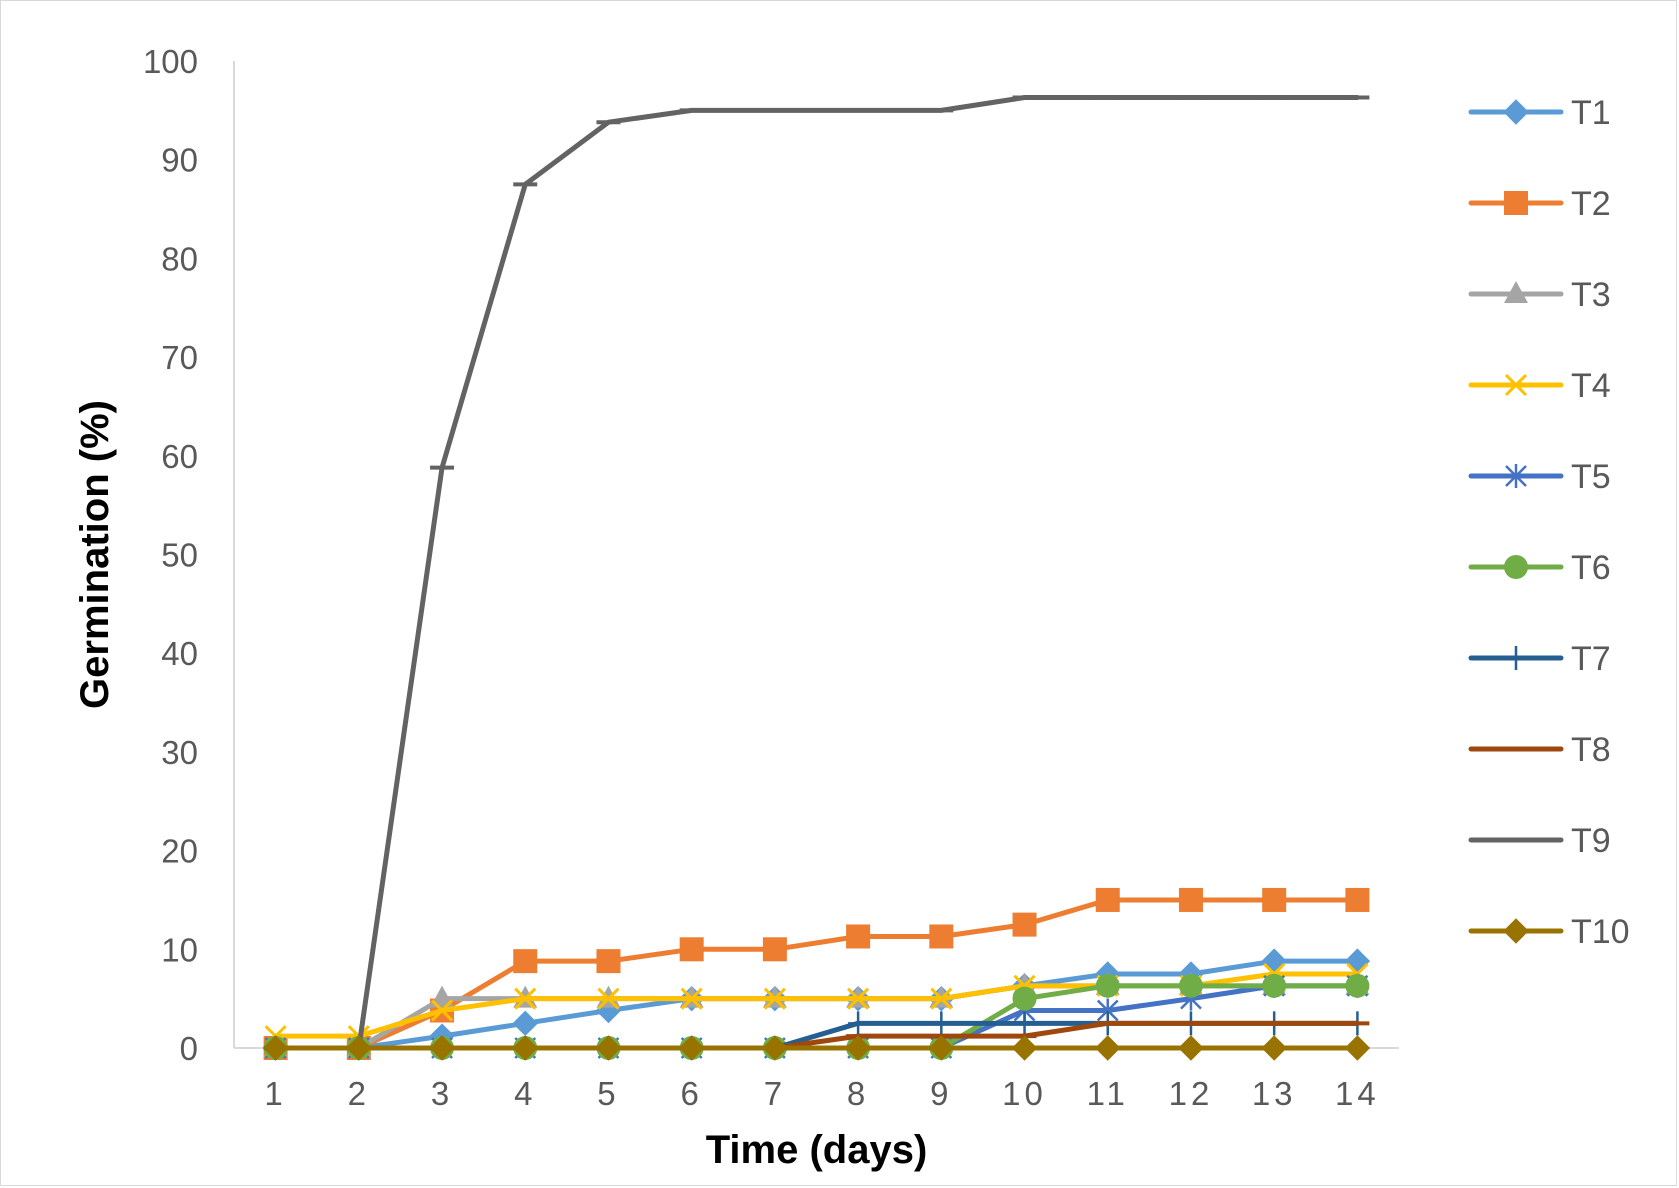 This screenshot has width=1679, height=1188. What do you see at coordinates (1591, 568) in the screenshot?
I see `legend-label: T6` at bounding box center [1591, 568].